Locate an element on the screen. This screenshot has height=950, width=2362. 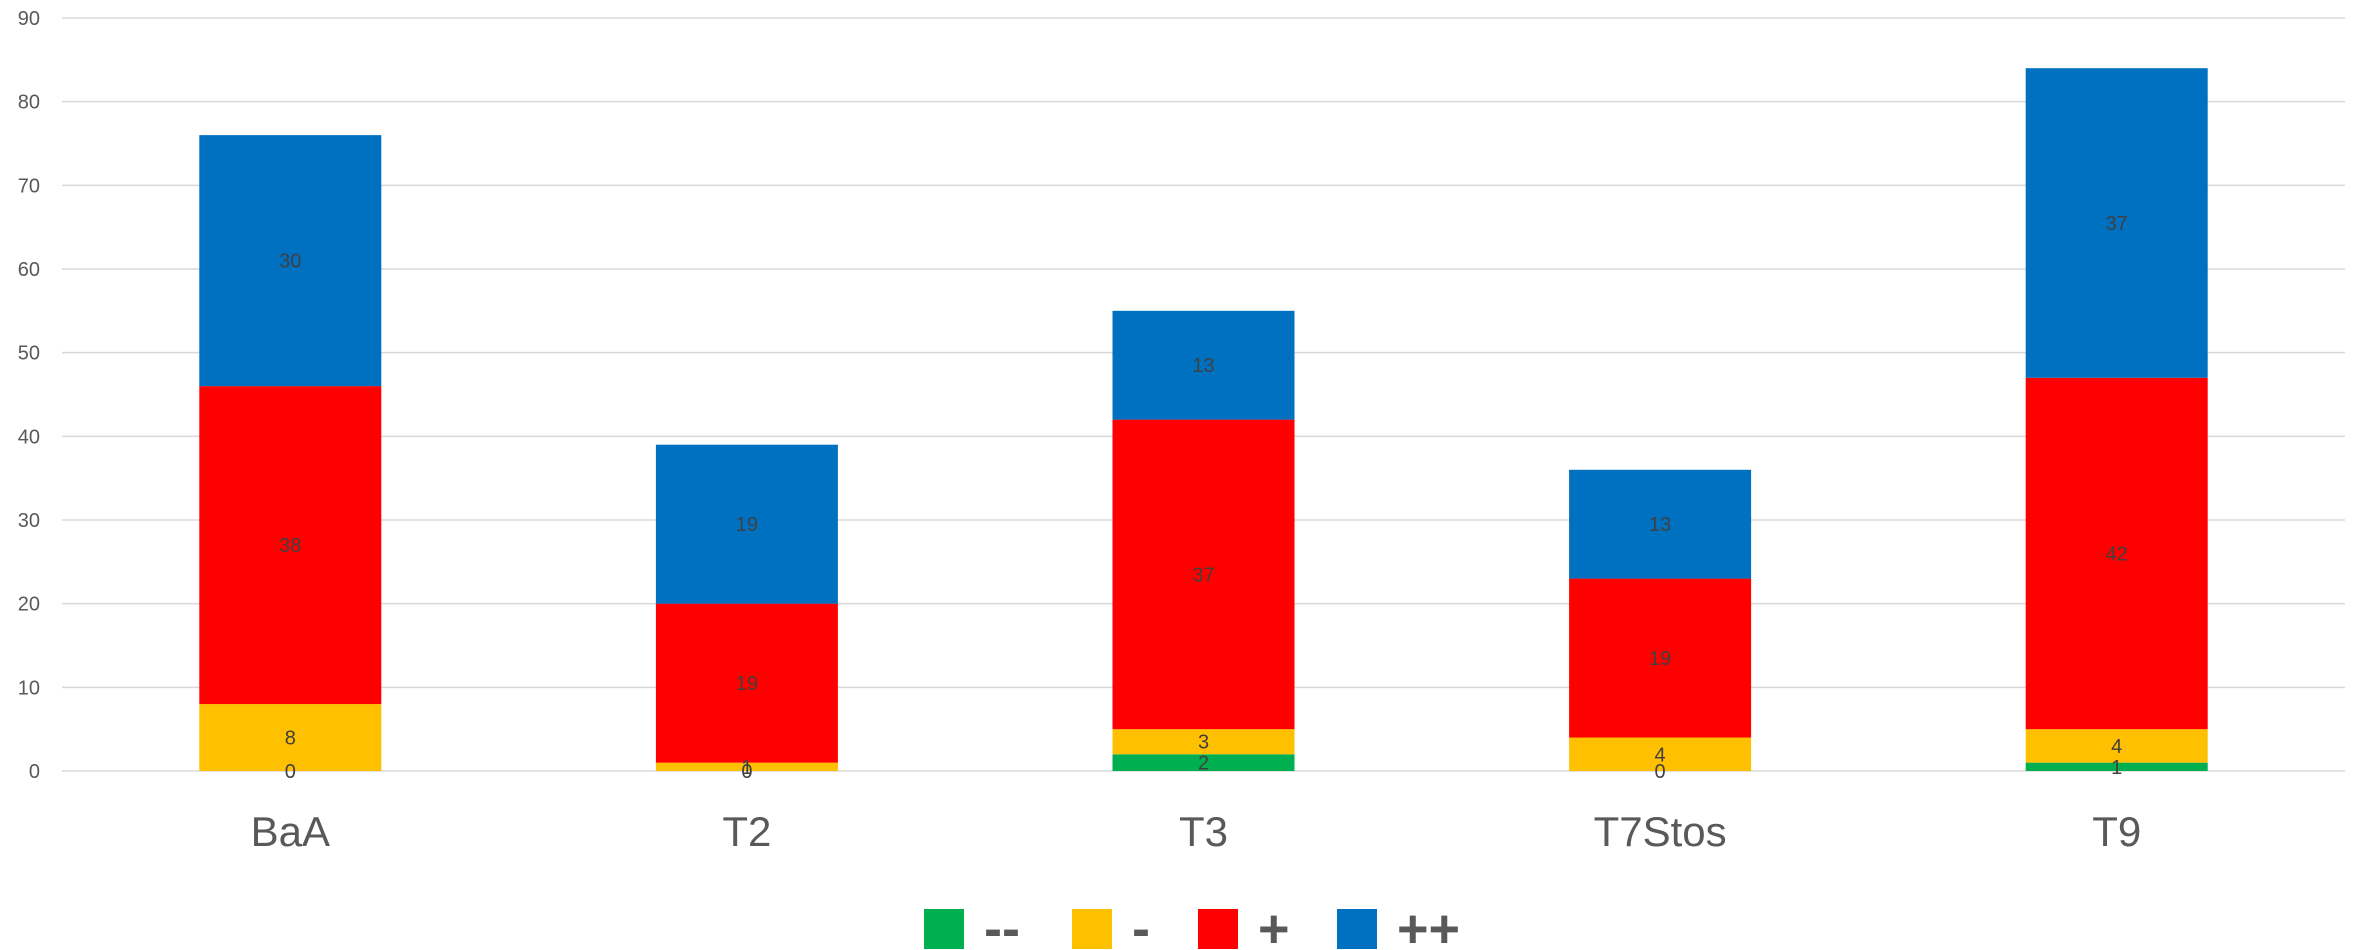
data-label: 30 is located at coordinates (290, 262).